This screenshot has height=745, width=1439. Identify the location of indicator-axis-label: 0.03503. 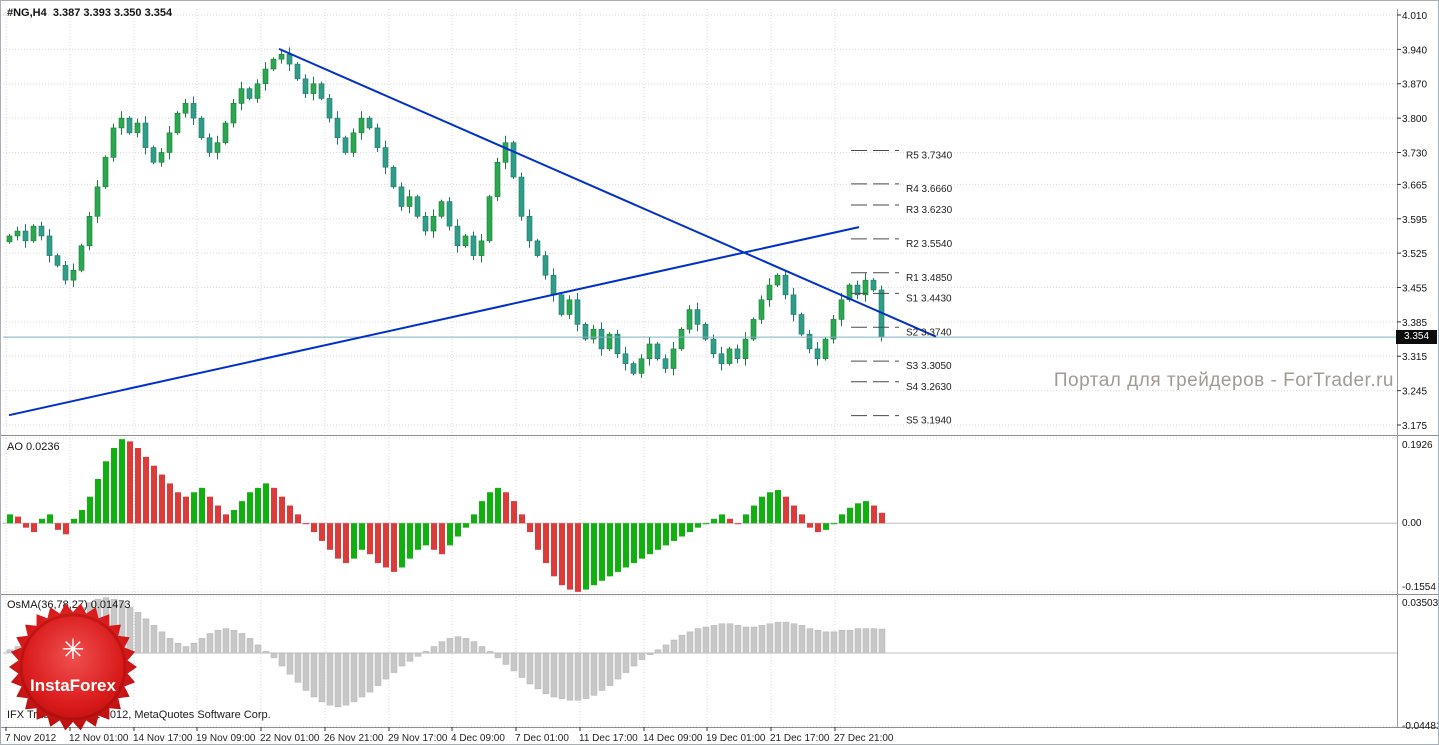
(1420, 603).